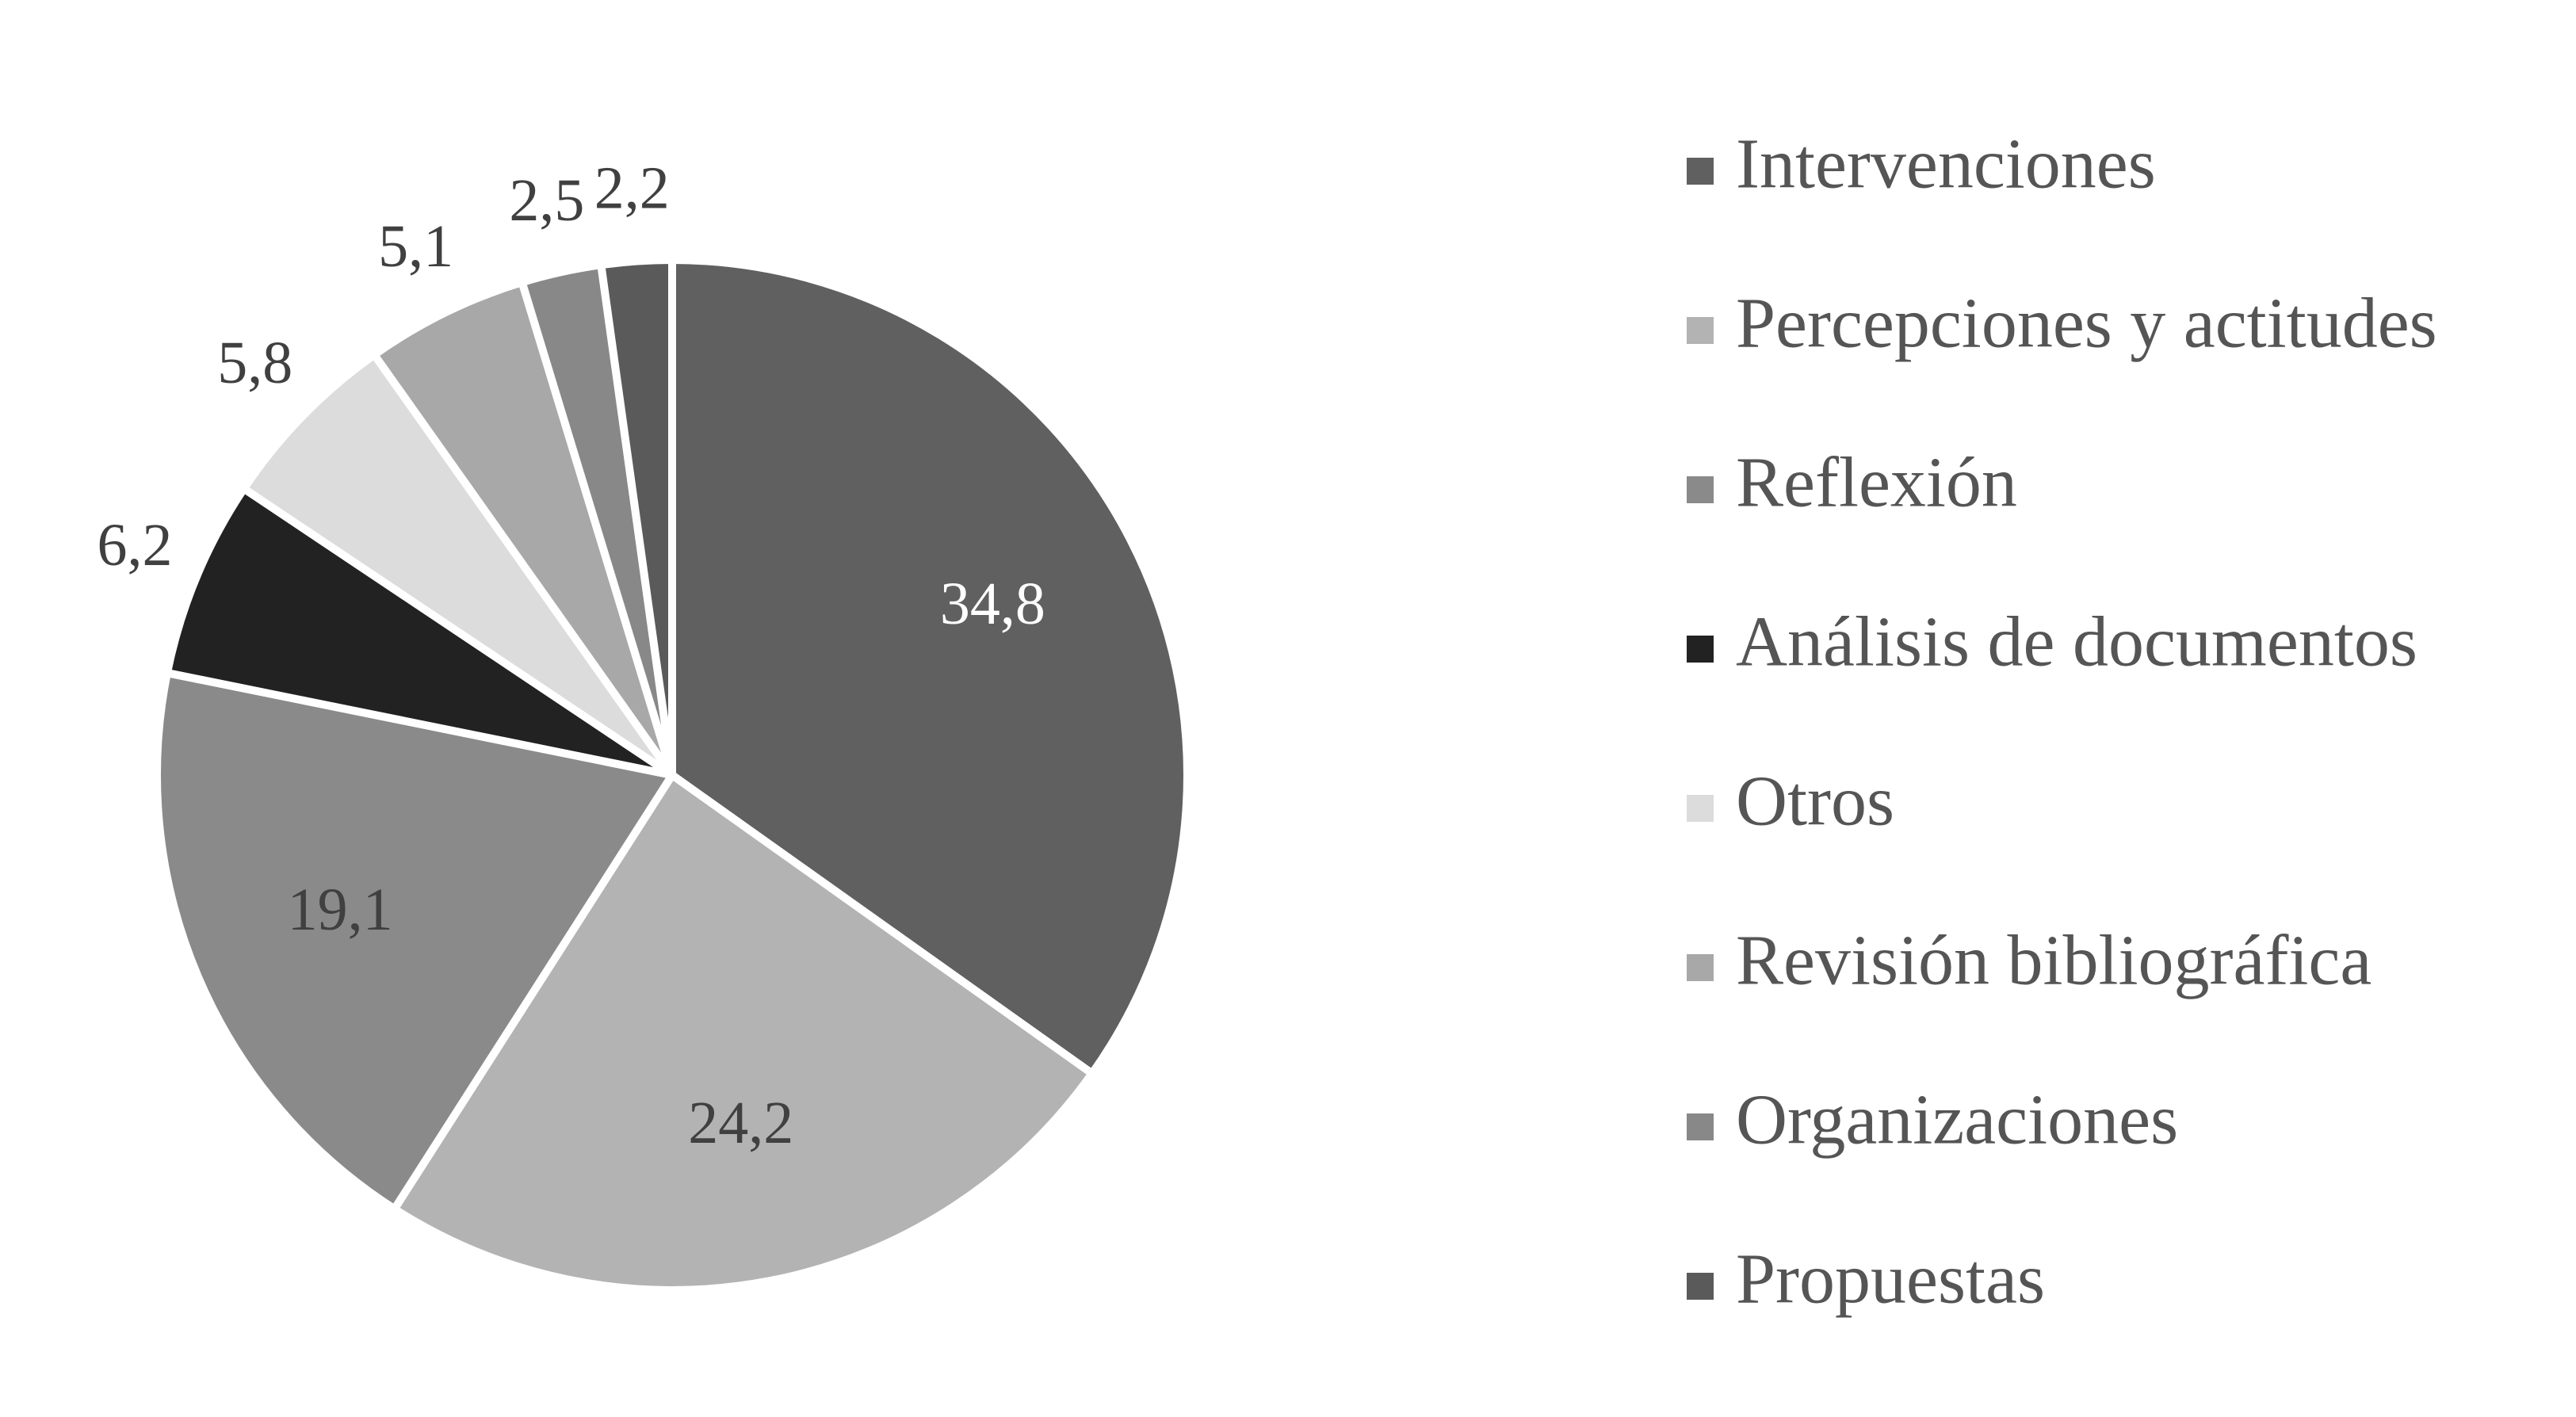 This screenshot has width=2576, height=1417. What do you see at coordinates (134, 545) in the screenshot?
I see `data-label: 6,2` at bounding box center [134, 545].